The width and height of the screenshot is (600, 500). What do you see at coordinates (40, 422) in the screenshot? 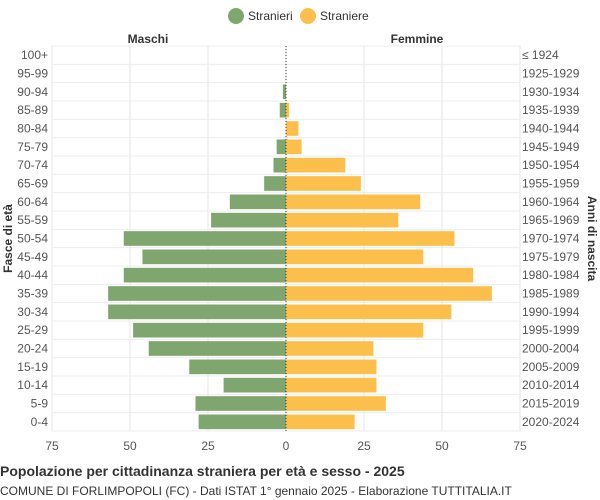
I see `age-group-label: 0-4` at bounding box center [40, 422].